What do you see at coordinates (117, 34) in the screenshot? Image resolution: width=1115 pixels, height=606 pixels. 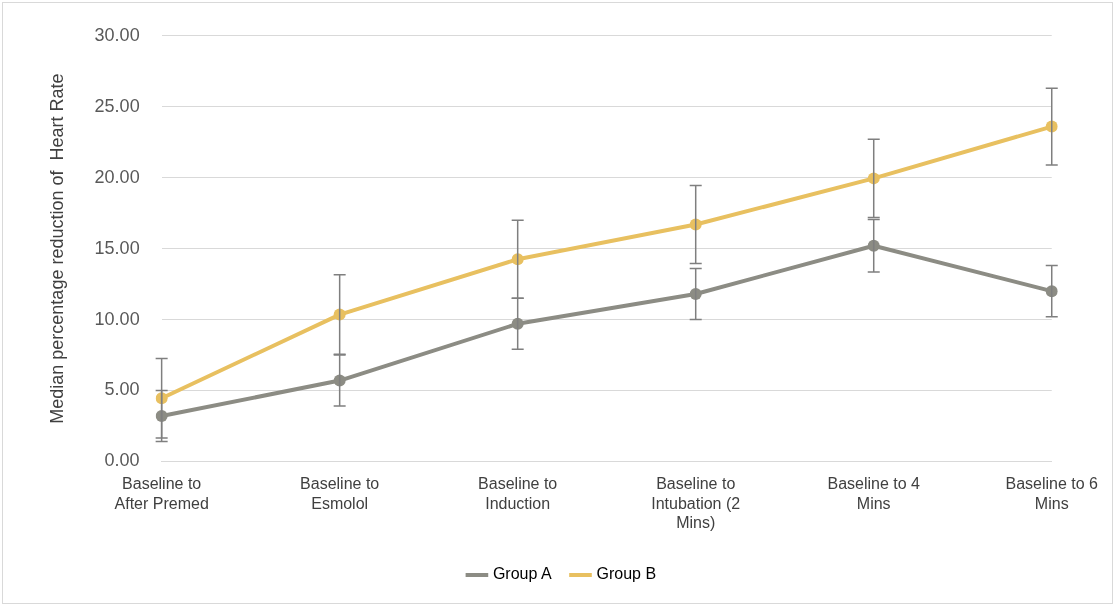 I see `y-tick-label: 30.00` at bounding box center [117, 34].